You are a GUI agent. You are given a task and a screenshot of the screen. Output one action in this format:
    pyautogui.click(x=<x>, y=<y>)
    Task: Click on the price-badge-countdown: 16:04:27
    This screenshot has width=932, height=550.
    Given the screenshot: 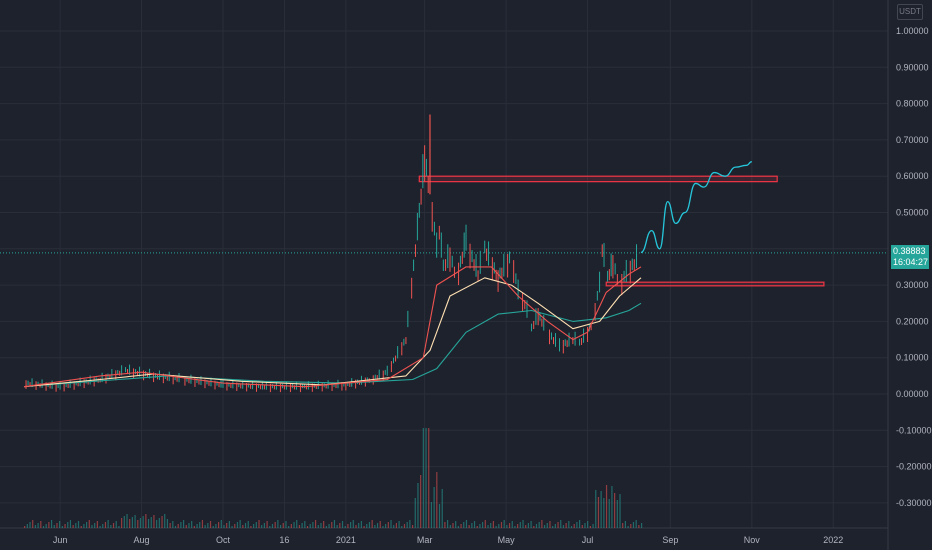 What is the action you would take?
    pyautogui.click(x=911, y=262)
    